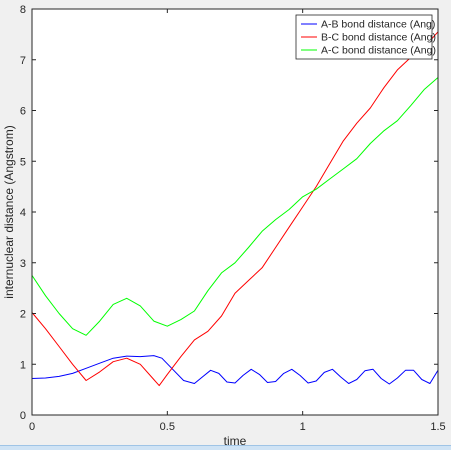  What do you see at coordinates (23, 365) in the screenshot?
I see `y-tick-label: 1` at bounding box center [23, 365].